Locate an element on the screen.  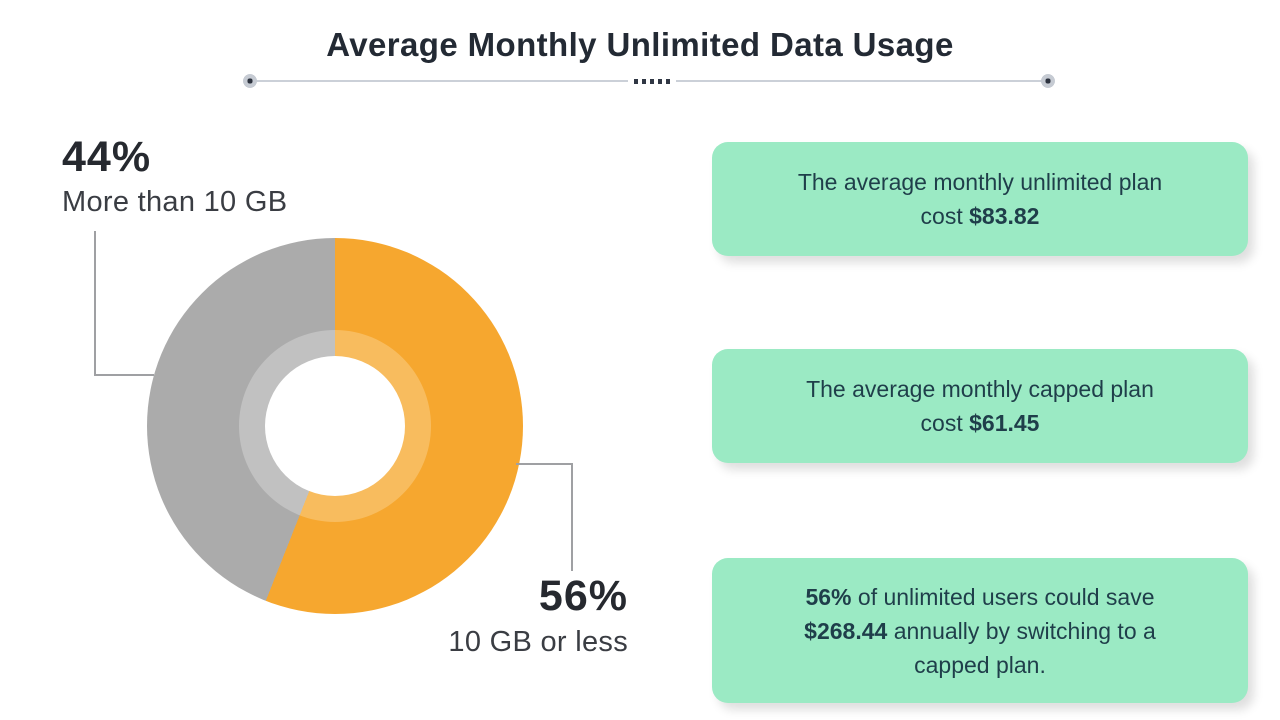
card-text-line: cost $61.45 is located at coordinates (980, 423).